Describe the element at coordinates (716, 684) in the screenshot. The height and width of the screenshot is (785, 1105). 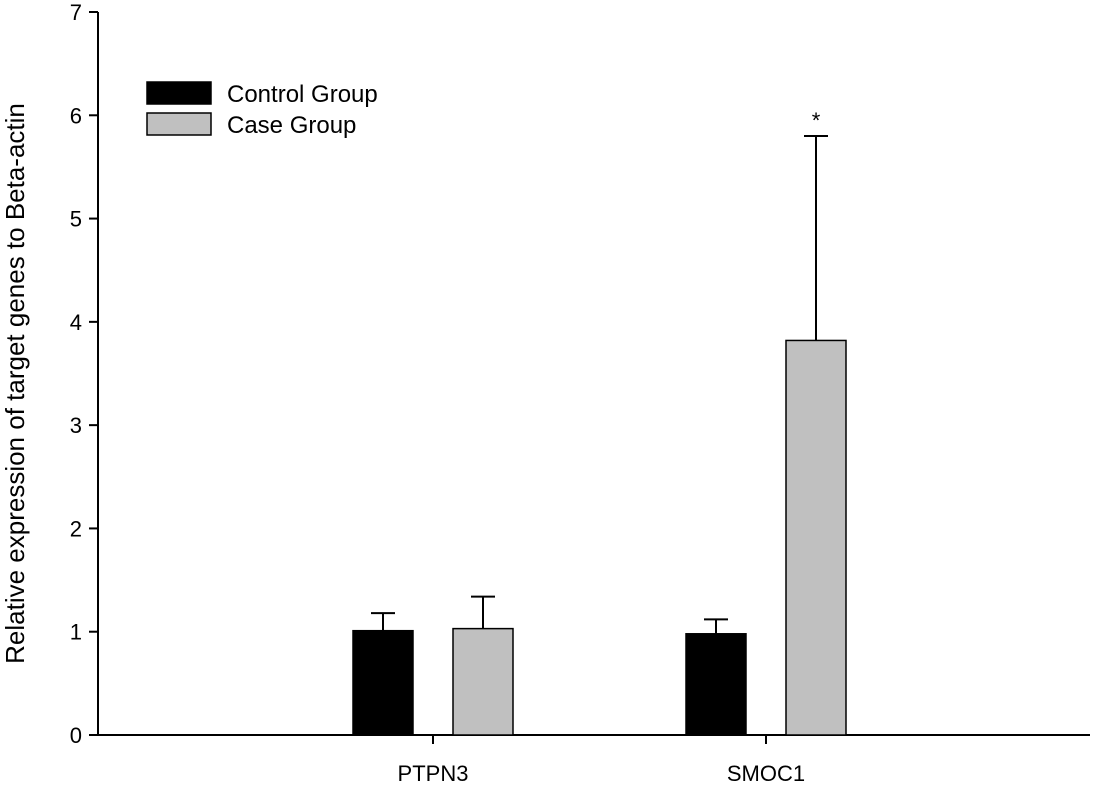
I see `bar-control-group-smoc1` at that location.